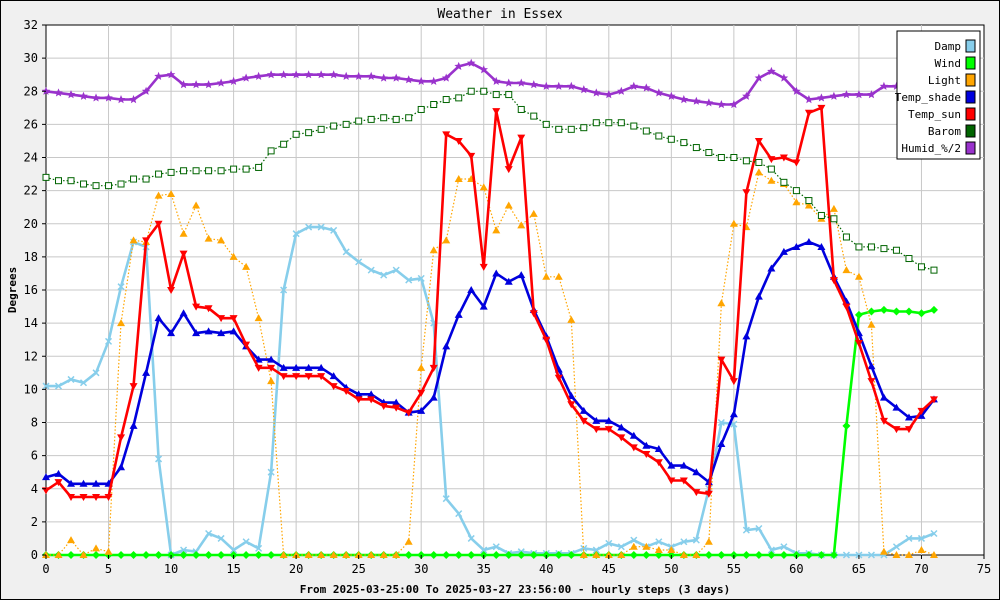  I want to click on legend-label: Barom, so click(944, 131).